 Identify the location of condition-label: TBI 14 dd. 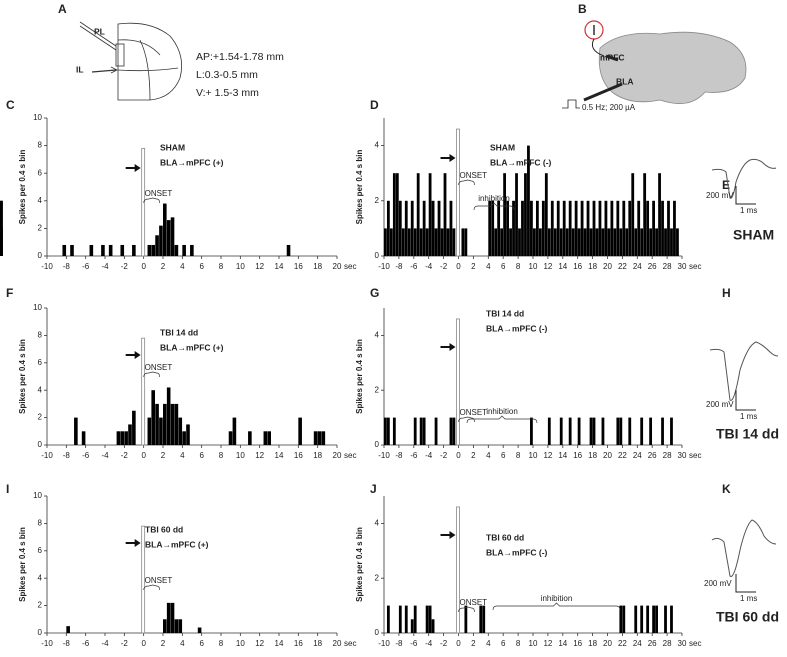
(505, 313).